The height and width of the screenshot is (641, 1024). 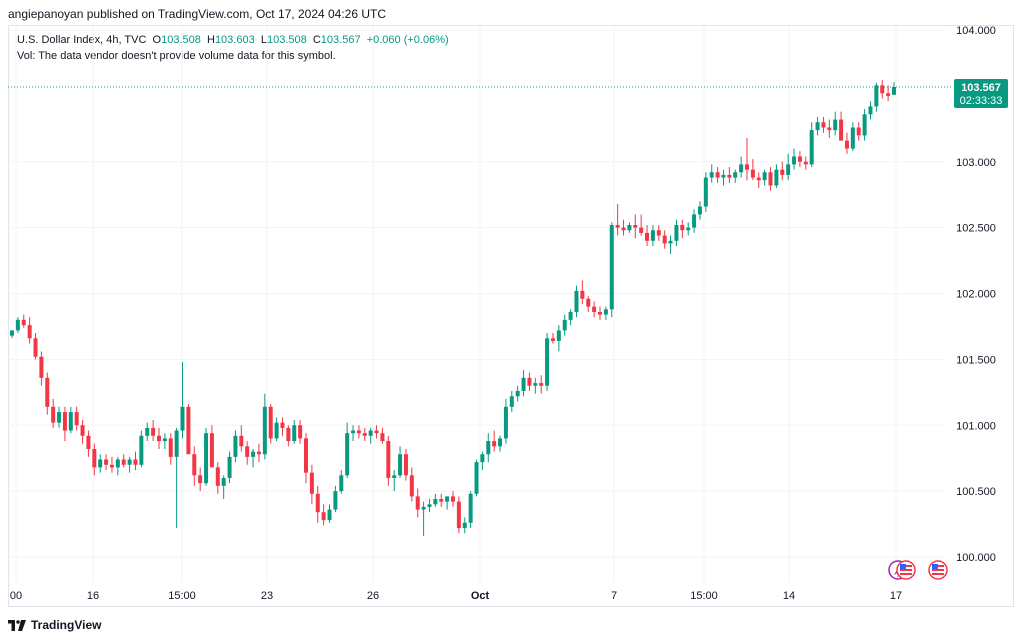 What do you see at coordinates (82, 40) in the screenshot?
I see `legend-symbol: U.S. Dollar Index, 4h, TVC` at bounding box center [82, 40].